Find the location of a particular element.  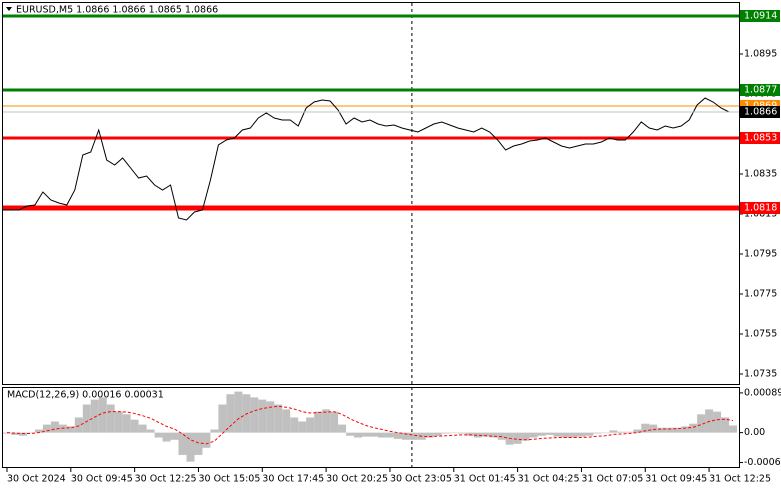

level-label: 1.0877 is located at coordinates (760, 90).